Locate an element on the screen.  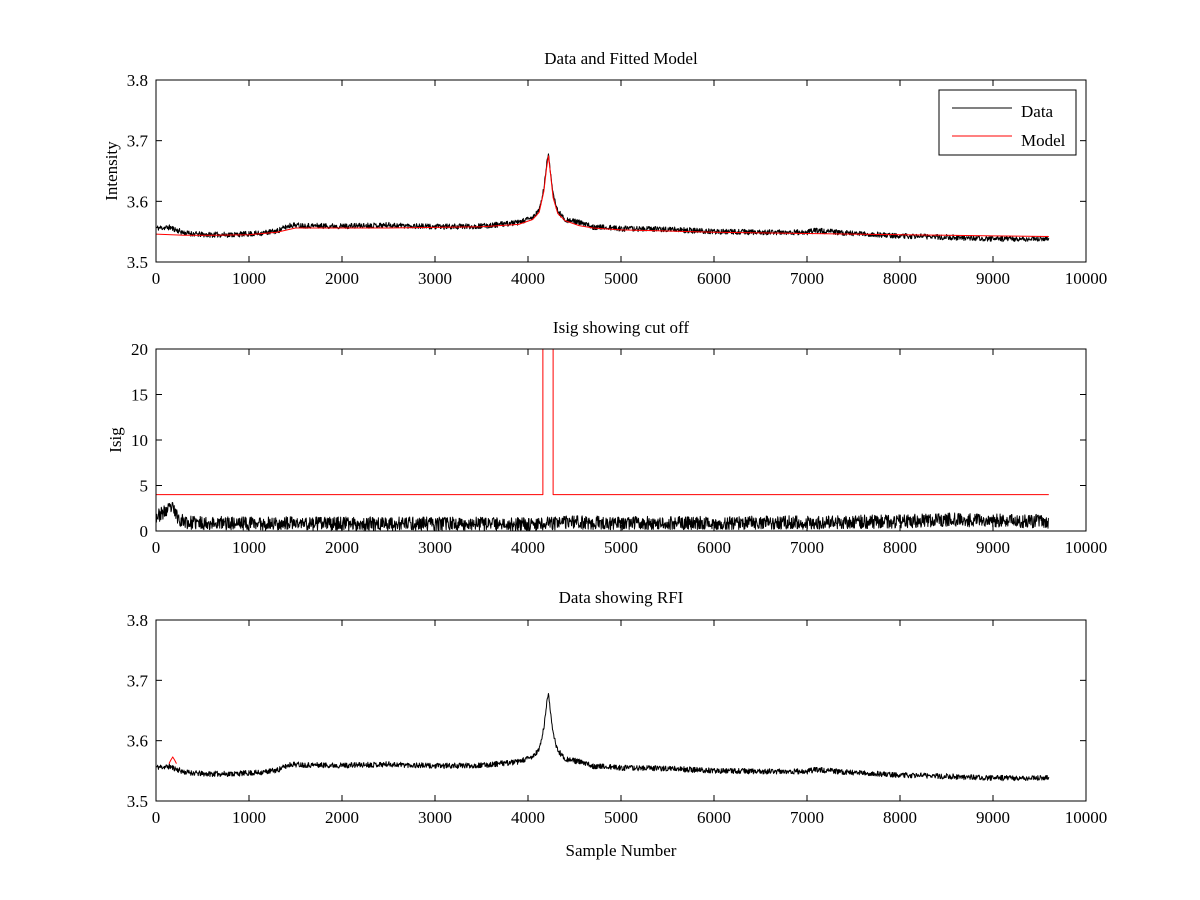
y-tick-label: 0 is located at coordinates (144, 531).